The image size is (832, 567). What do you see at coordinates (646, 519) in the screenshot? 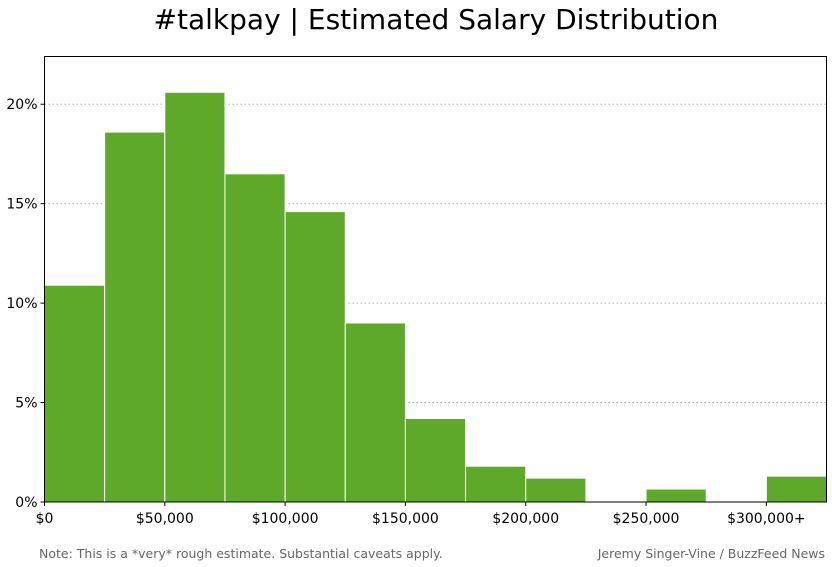
I see `x-tick-label: $250,000` at bounding box center [646, 519].